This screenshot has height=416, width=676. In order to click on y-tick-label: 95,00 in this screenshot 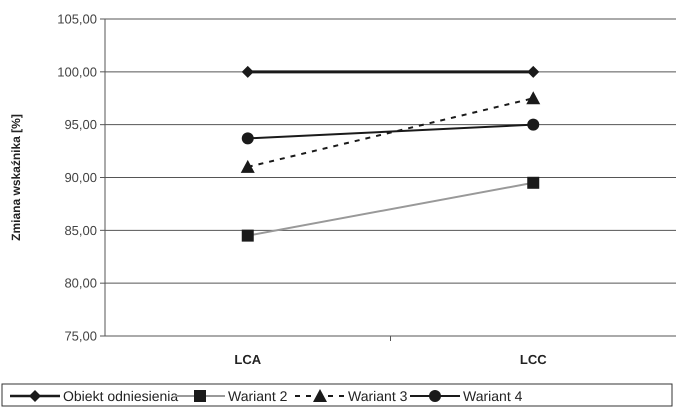, I will do `click(80, 124)`.